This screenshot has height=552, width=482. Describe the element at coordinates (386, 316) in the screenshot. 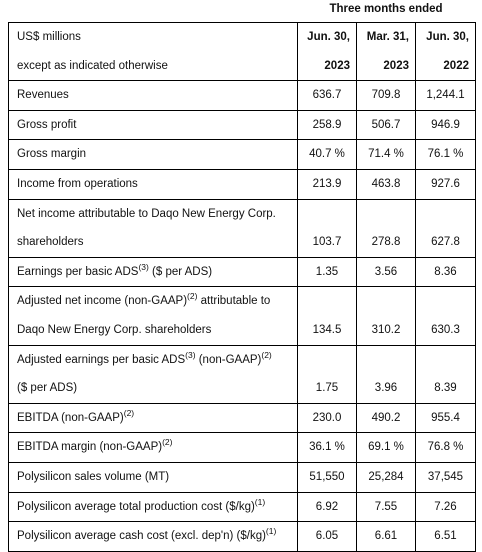

I see `value-cell: 310.2` at that location.